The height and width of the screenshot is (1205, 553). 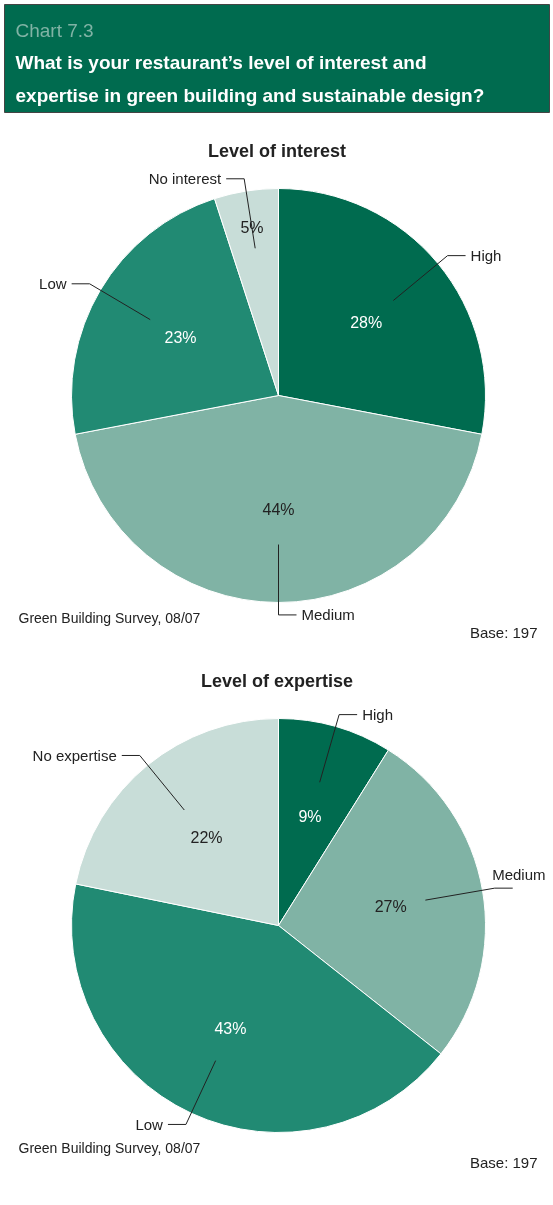 What do you see at coordinates (206, 837) in the screenshot?
I see `data-label: 22%` at bounding box center [206, 837].